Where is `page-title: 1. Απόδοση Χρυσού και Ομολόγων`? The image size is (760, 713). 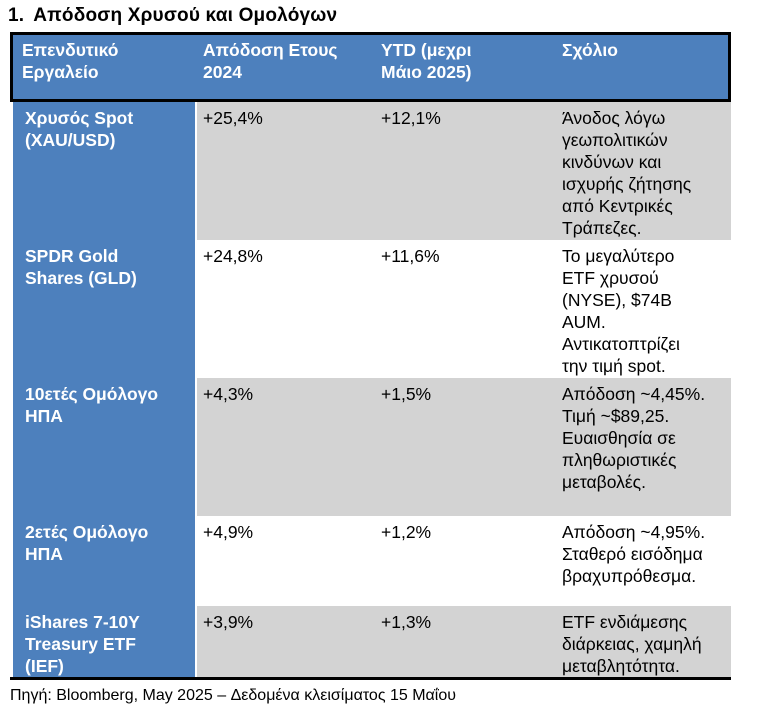
page-title: 1. Απόδοση Χρυσού και Ομολόγων is located at coordinates (384, 15).